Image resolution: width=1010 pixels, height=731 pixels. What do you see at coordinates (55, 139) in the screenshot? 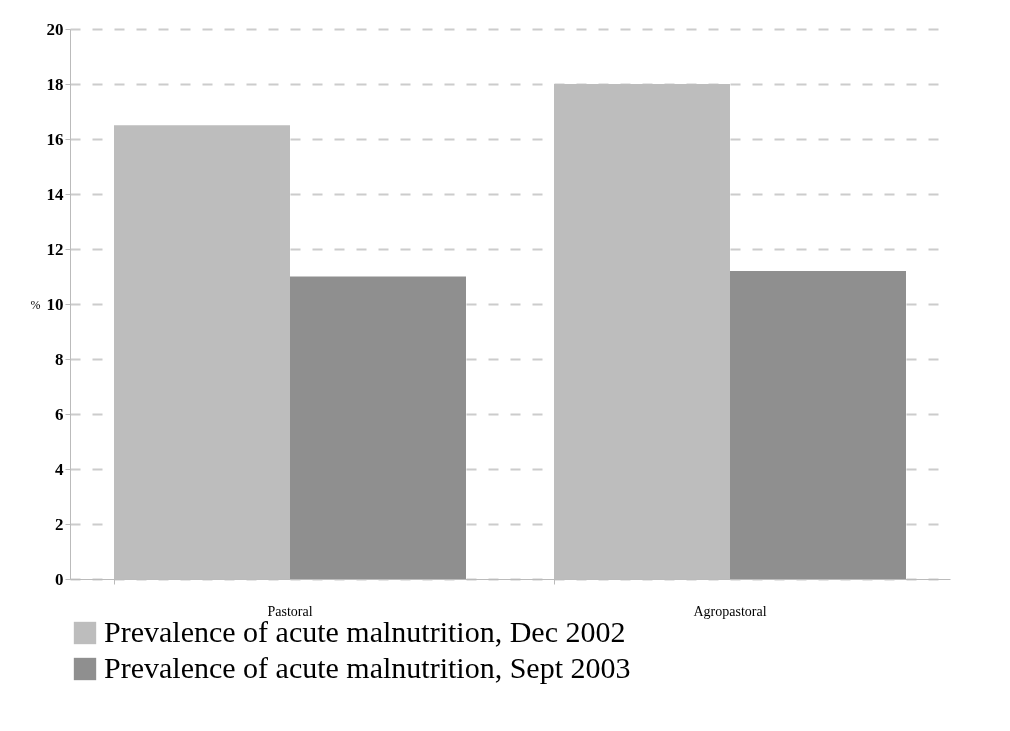
I see `y-tick-label: 16` at bounding box center [55, 139].